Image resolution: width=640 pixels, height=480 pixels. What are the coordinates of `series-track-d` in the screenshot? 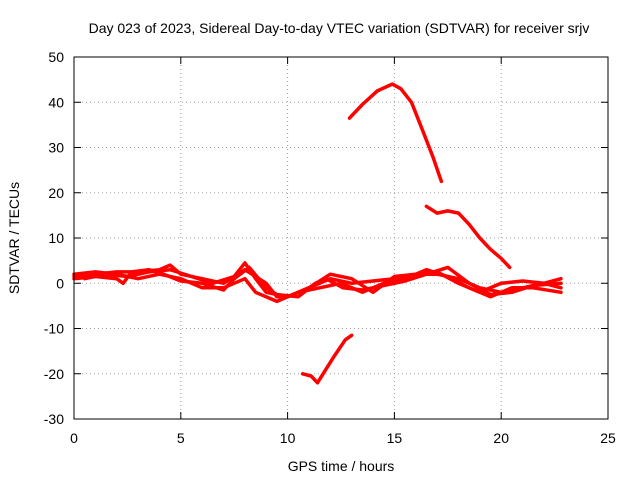 It's located at (317, 282).